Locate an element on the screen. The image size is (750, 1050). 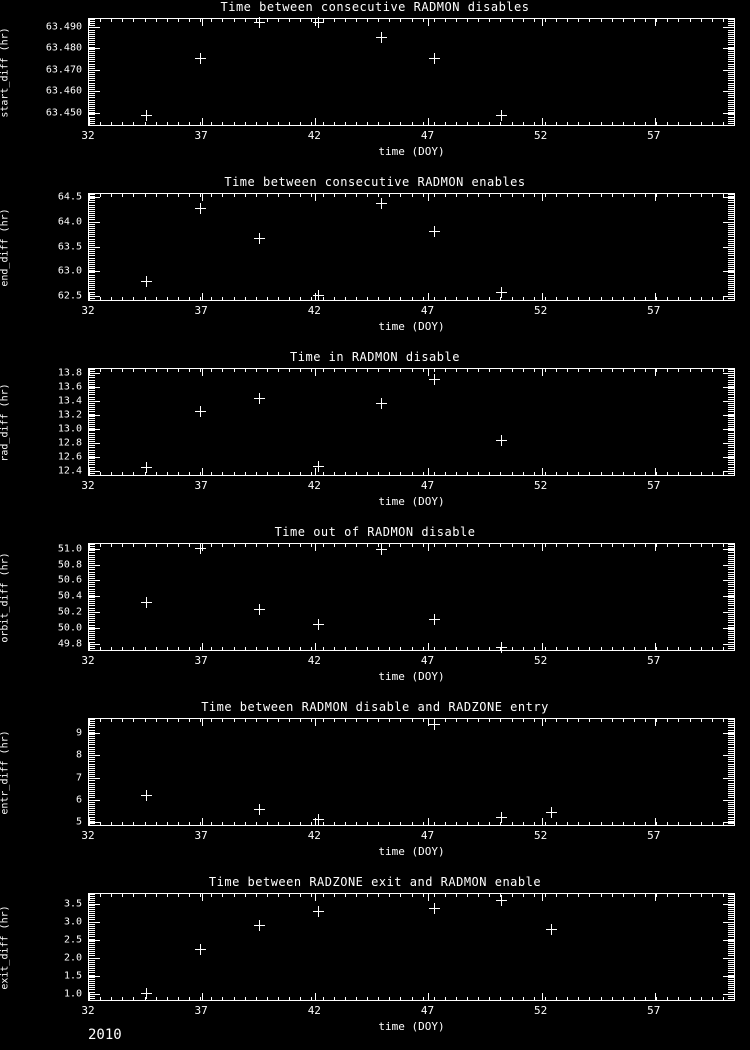
x-tick-label: 57 is located at coordinates (654, 135).